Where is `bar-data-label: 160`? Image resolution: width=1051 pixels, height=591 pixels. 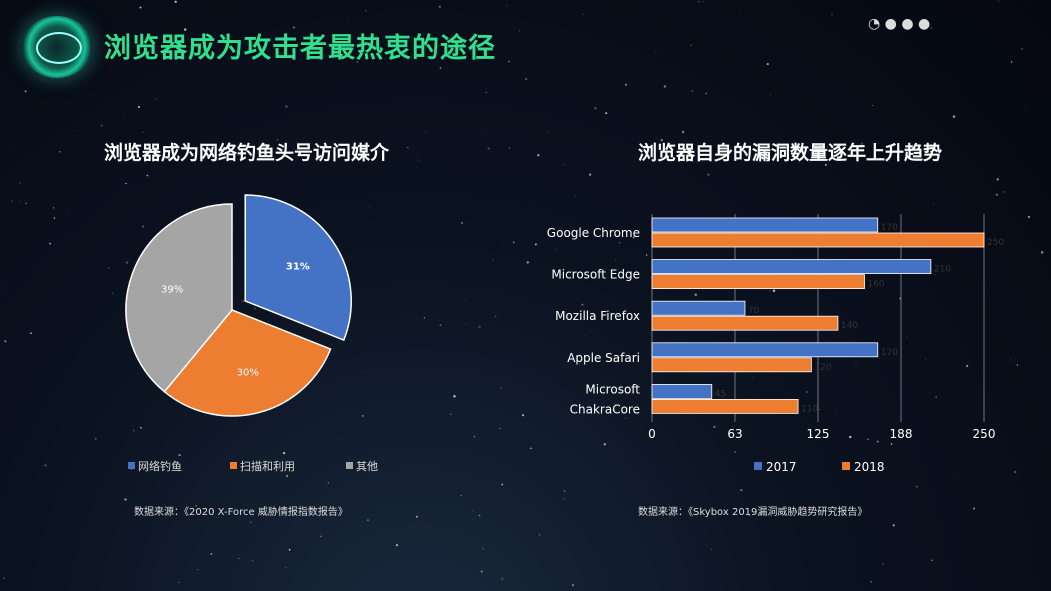 bar-data-label: 160 is located at coordinates (875, 285).